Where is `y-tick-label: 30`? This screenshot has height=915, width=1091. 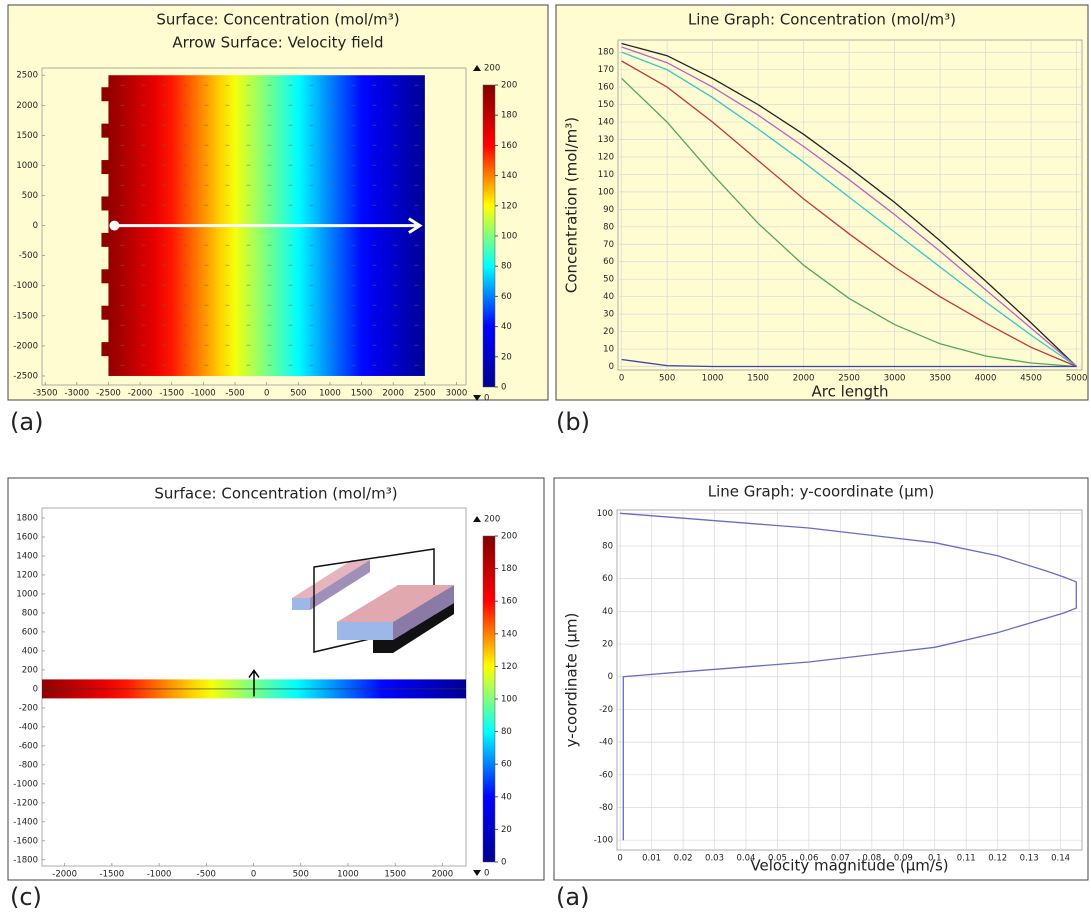
y-tick-label: 30 is located at coordinates (608, 315).